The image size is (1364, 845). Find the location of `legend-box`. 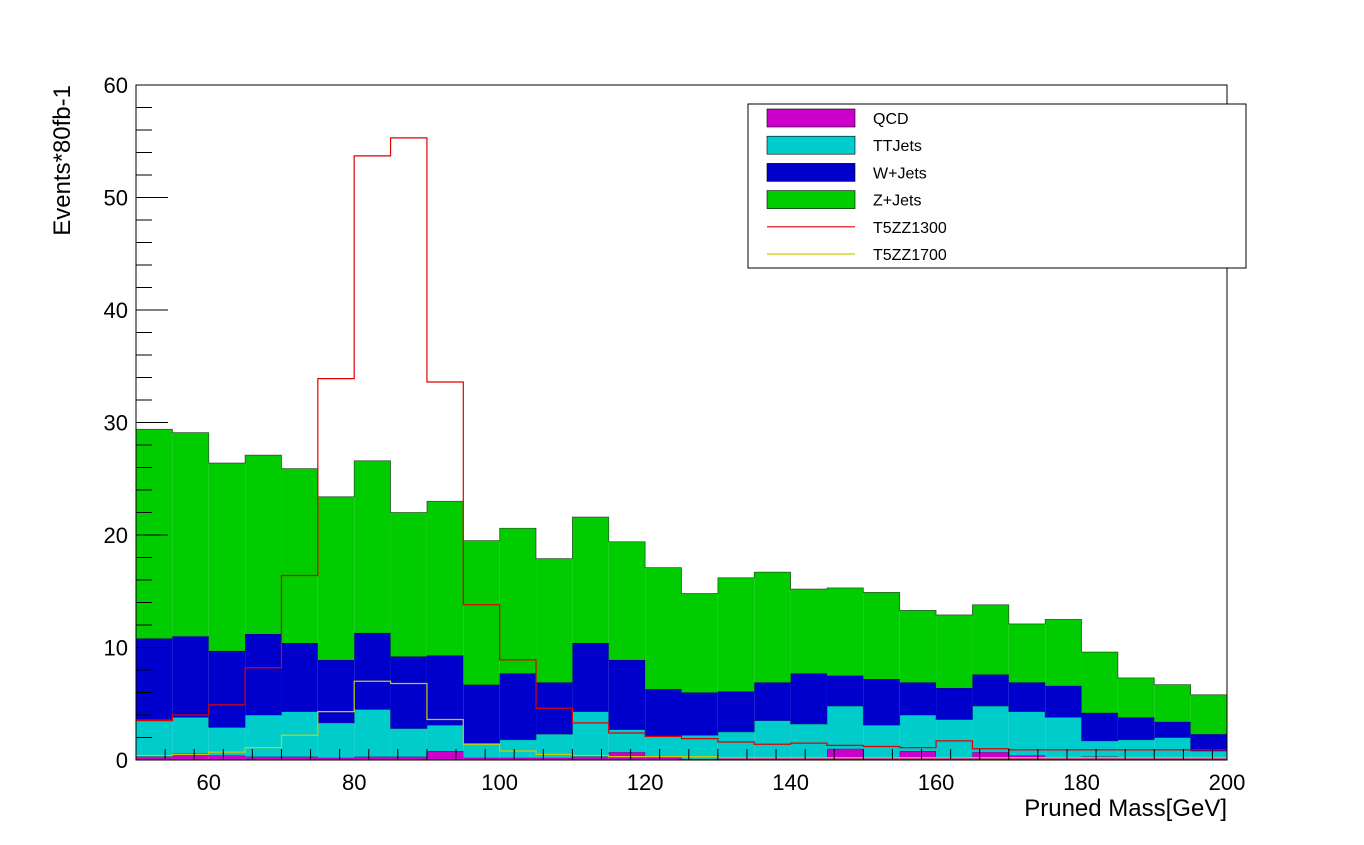

legend-box is located at coordinates (997, 186).